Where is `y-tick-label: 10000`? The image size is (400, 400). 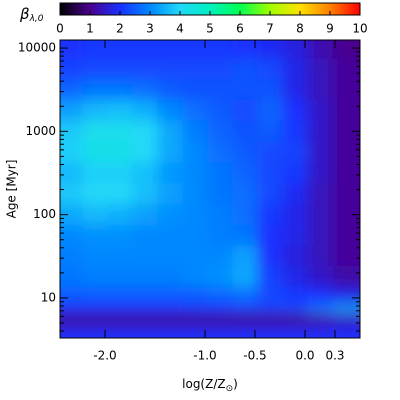 y-tick-label: 10000 is located at coordinates (37, 48).